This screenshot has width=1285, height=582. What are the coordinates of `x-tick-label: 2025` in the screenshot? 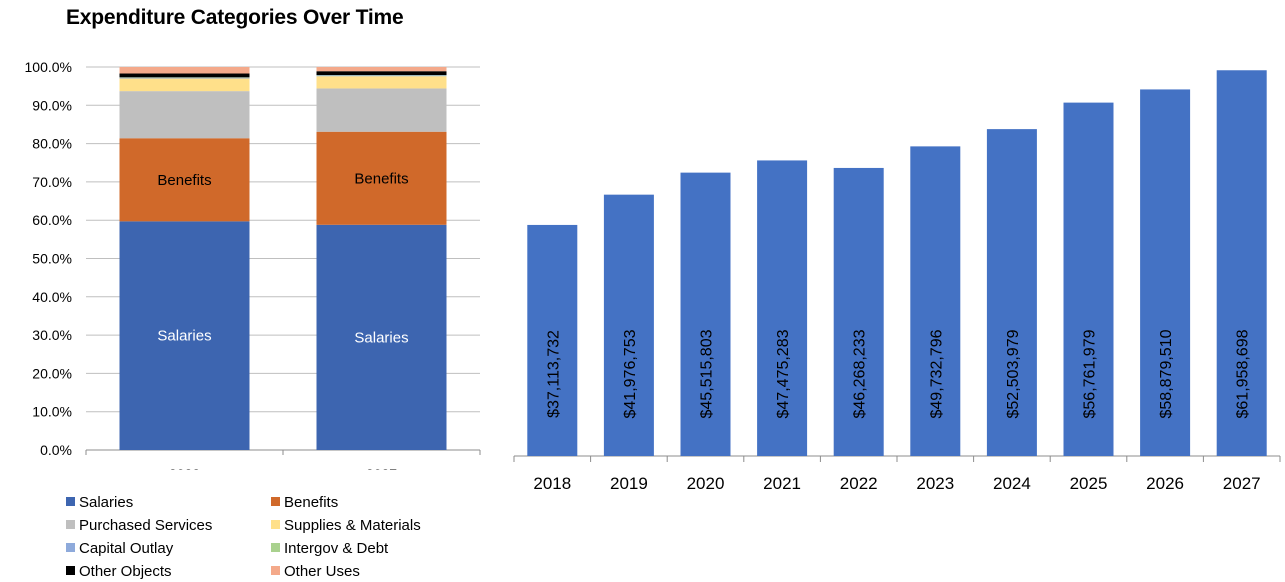 It's located at (1089, 483).